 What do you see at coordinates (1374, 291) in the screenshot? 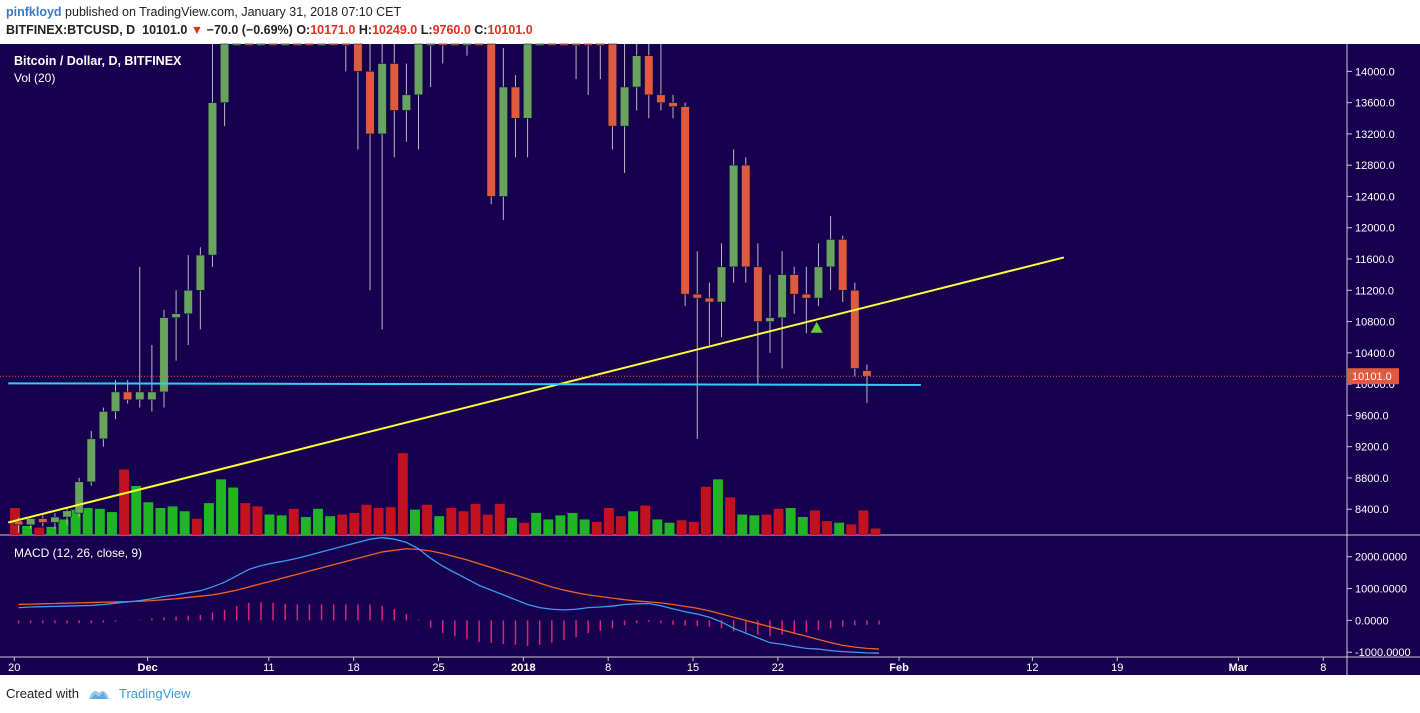
I see `price-tick-label: 11200.0` at bounding box center [1374, 291].